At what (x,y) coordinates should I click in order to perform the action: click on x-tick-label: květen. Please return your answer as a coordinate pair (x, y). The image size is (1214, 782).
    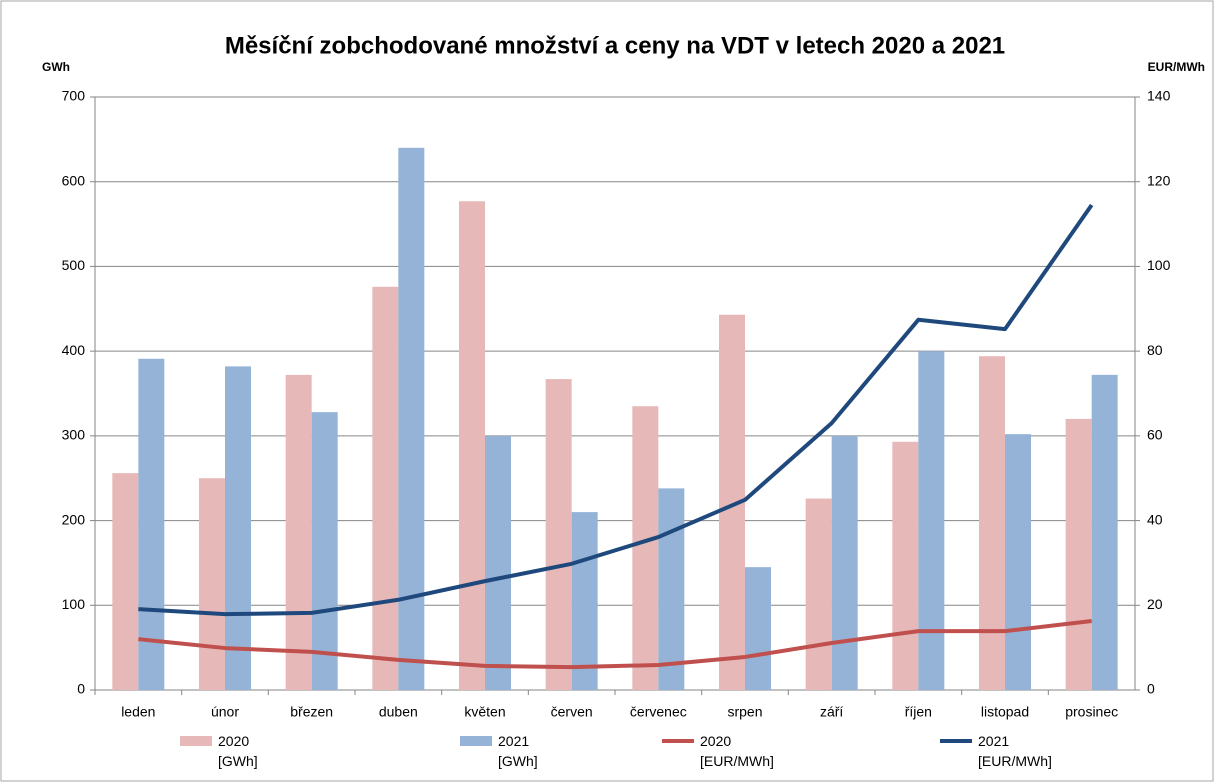
    Looking at the image, I should click on (484, 712).